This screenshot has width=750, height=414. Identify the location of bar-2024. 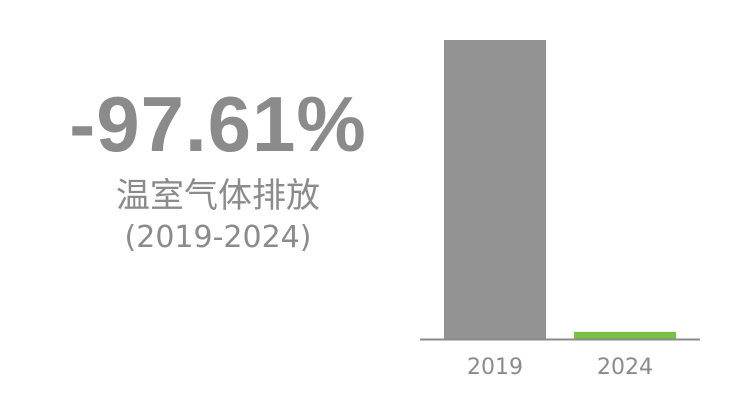
(625, 335).